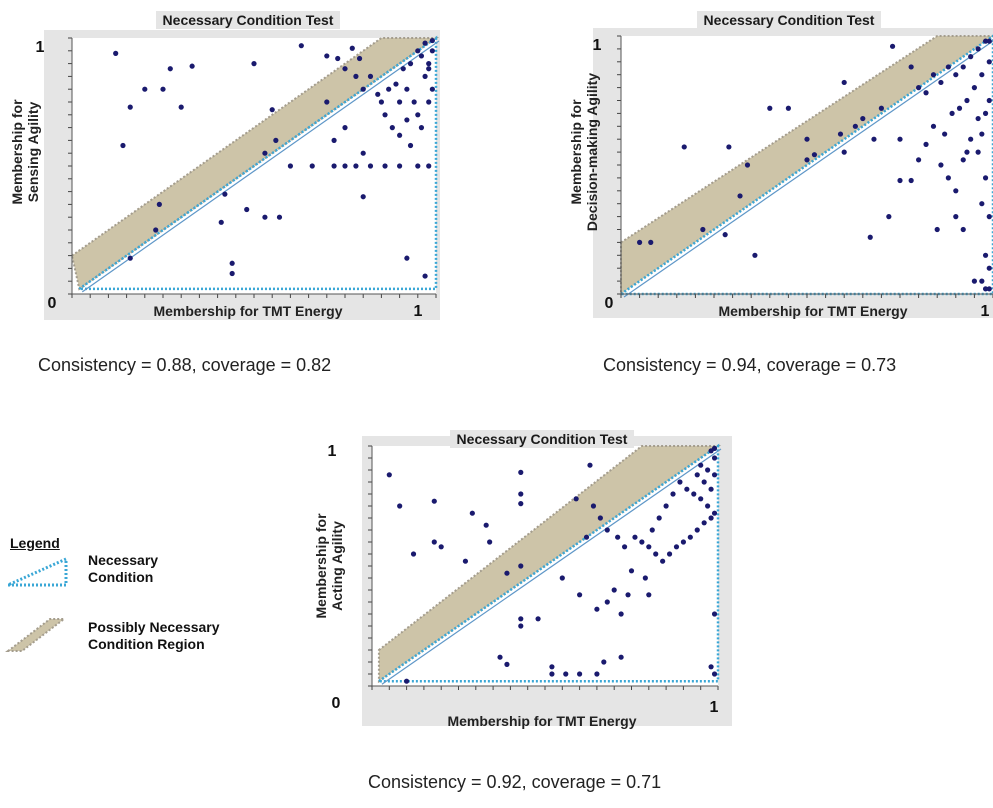  What do you see at coordinates (332, 451) in the screenshot?
I see `y-tick-label-max: 1` at bounding box center [332, 451].